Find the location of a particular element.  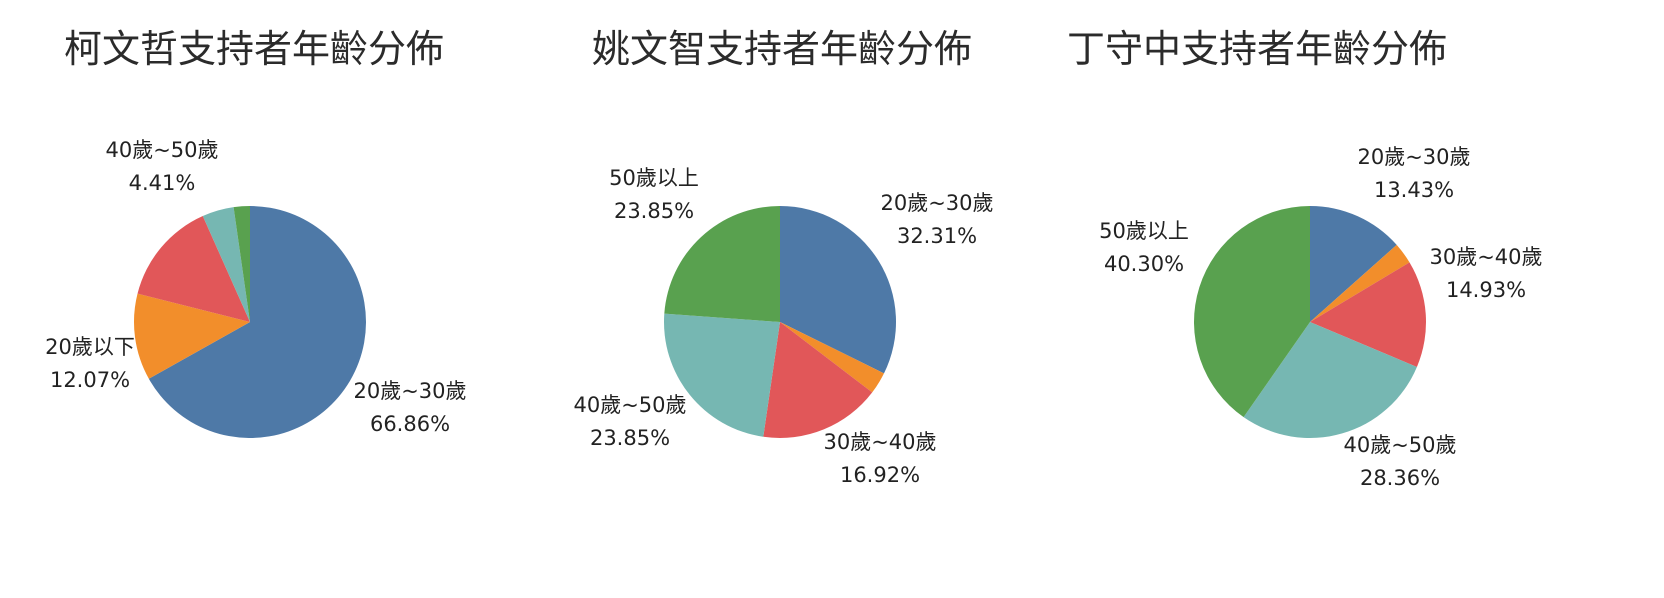

chart-title: 丁守中支持者年齡分佈 is located at coordinates (1257, 49).